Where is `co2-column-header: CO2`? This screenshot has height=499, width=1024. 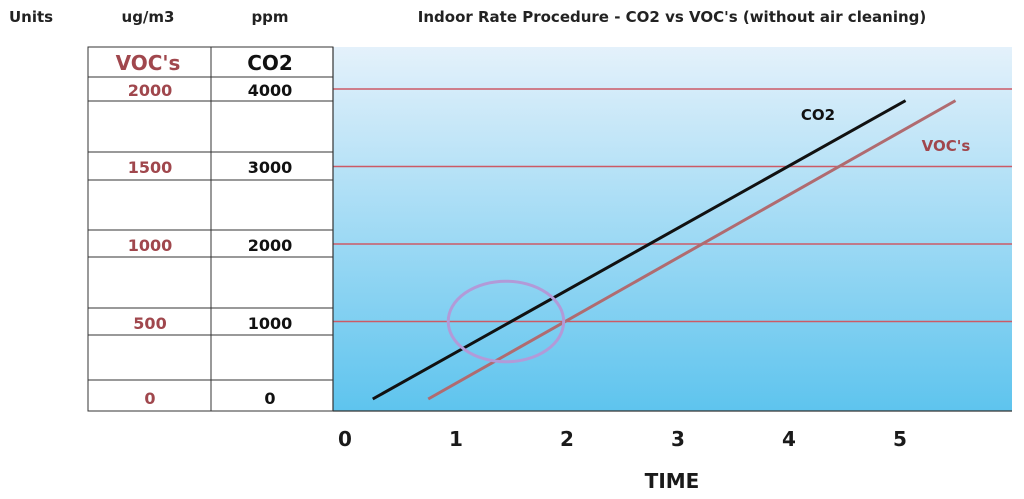
co2-column-header: CO2 is located at coordinates (270, 63).